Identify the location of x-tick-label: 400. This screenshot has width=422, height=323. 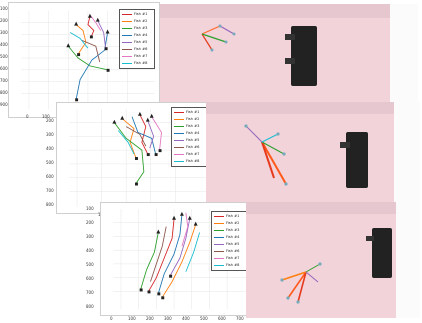
(186, 318).